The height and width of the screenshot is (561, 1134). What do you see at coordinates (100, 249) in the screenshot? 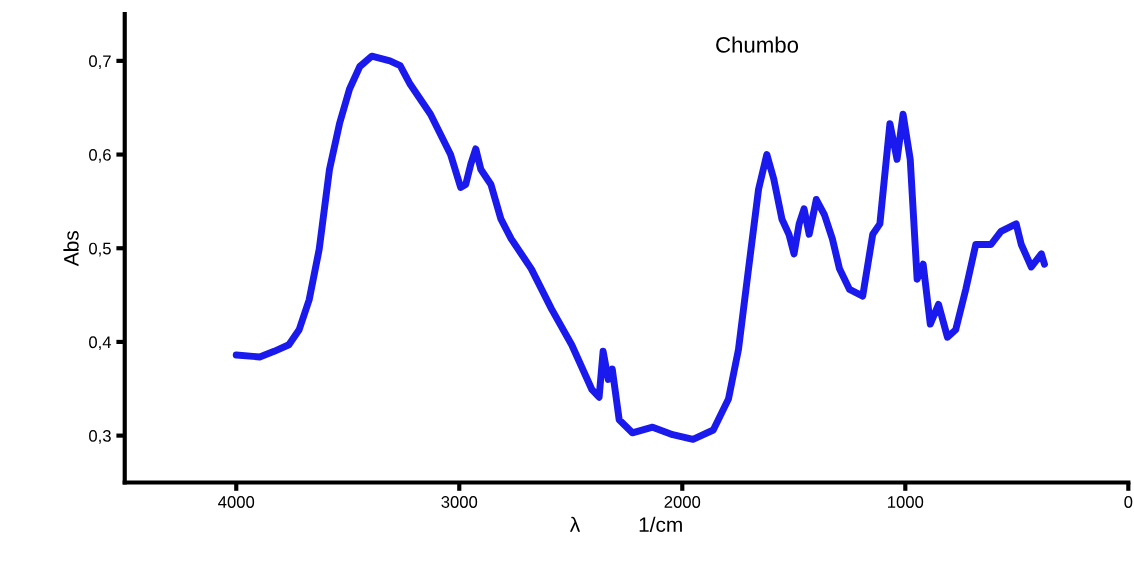
I see `y-tick-label: 0,5` at bounding box center [100, 249].